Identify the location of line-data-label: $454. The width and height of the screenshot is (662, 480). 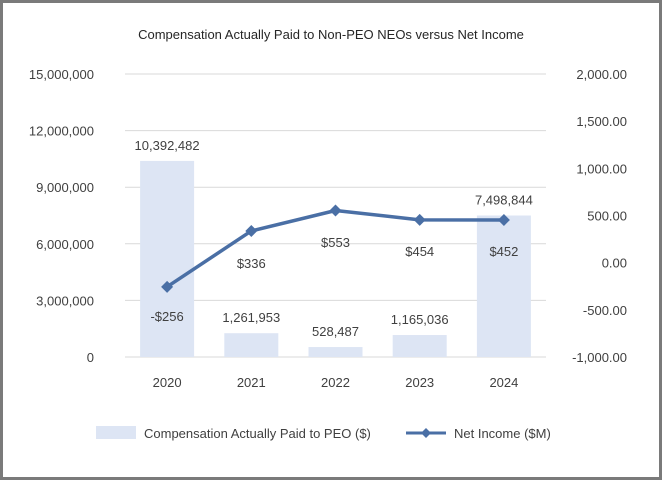
(419, 251).